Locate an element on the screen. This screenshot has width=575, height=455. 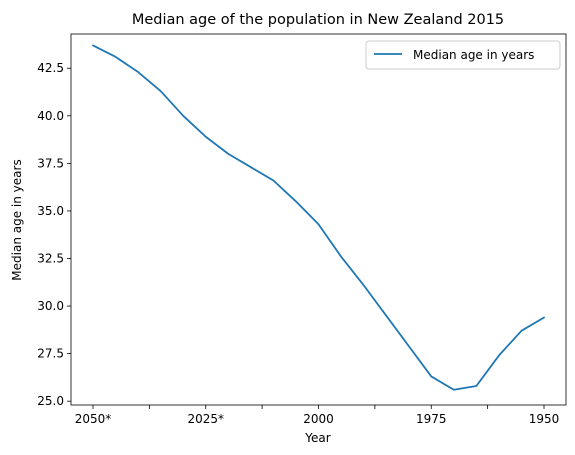
y-tick-label: 35.0 is located at coordinates (50, 211).